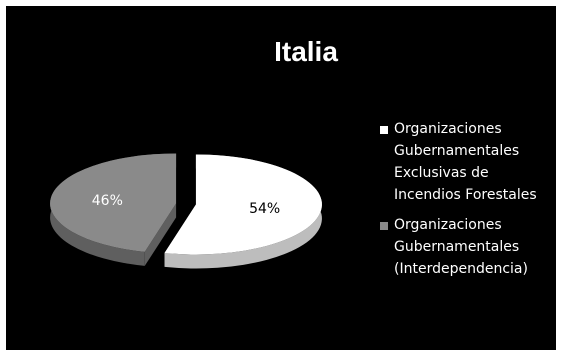 Image resolution: width=564 pixels, height=356 pixels. Describe the element at coordinates (306, 51) in the screenshot. I see `chart-title: Italia` at that location.